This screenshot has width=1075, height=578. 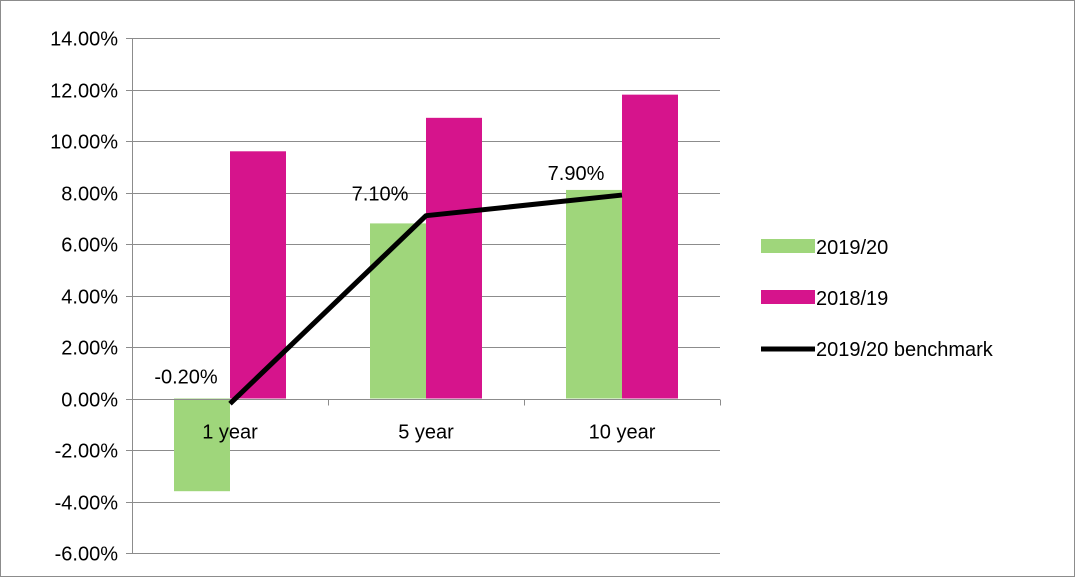 What do you see at coordinates (852, 299) in the screenshot?
I see `legend-label: 2018/19` at bounding box center [852, 299].